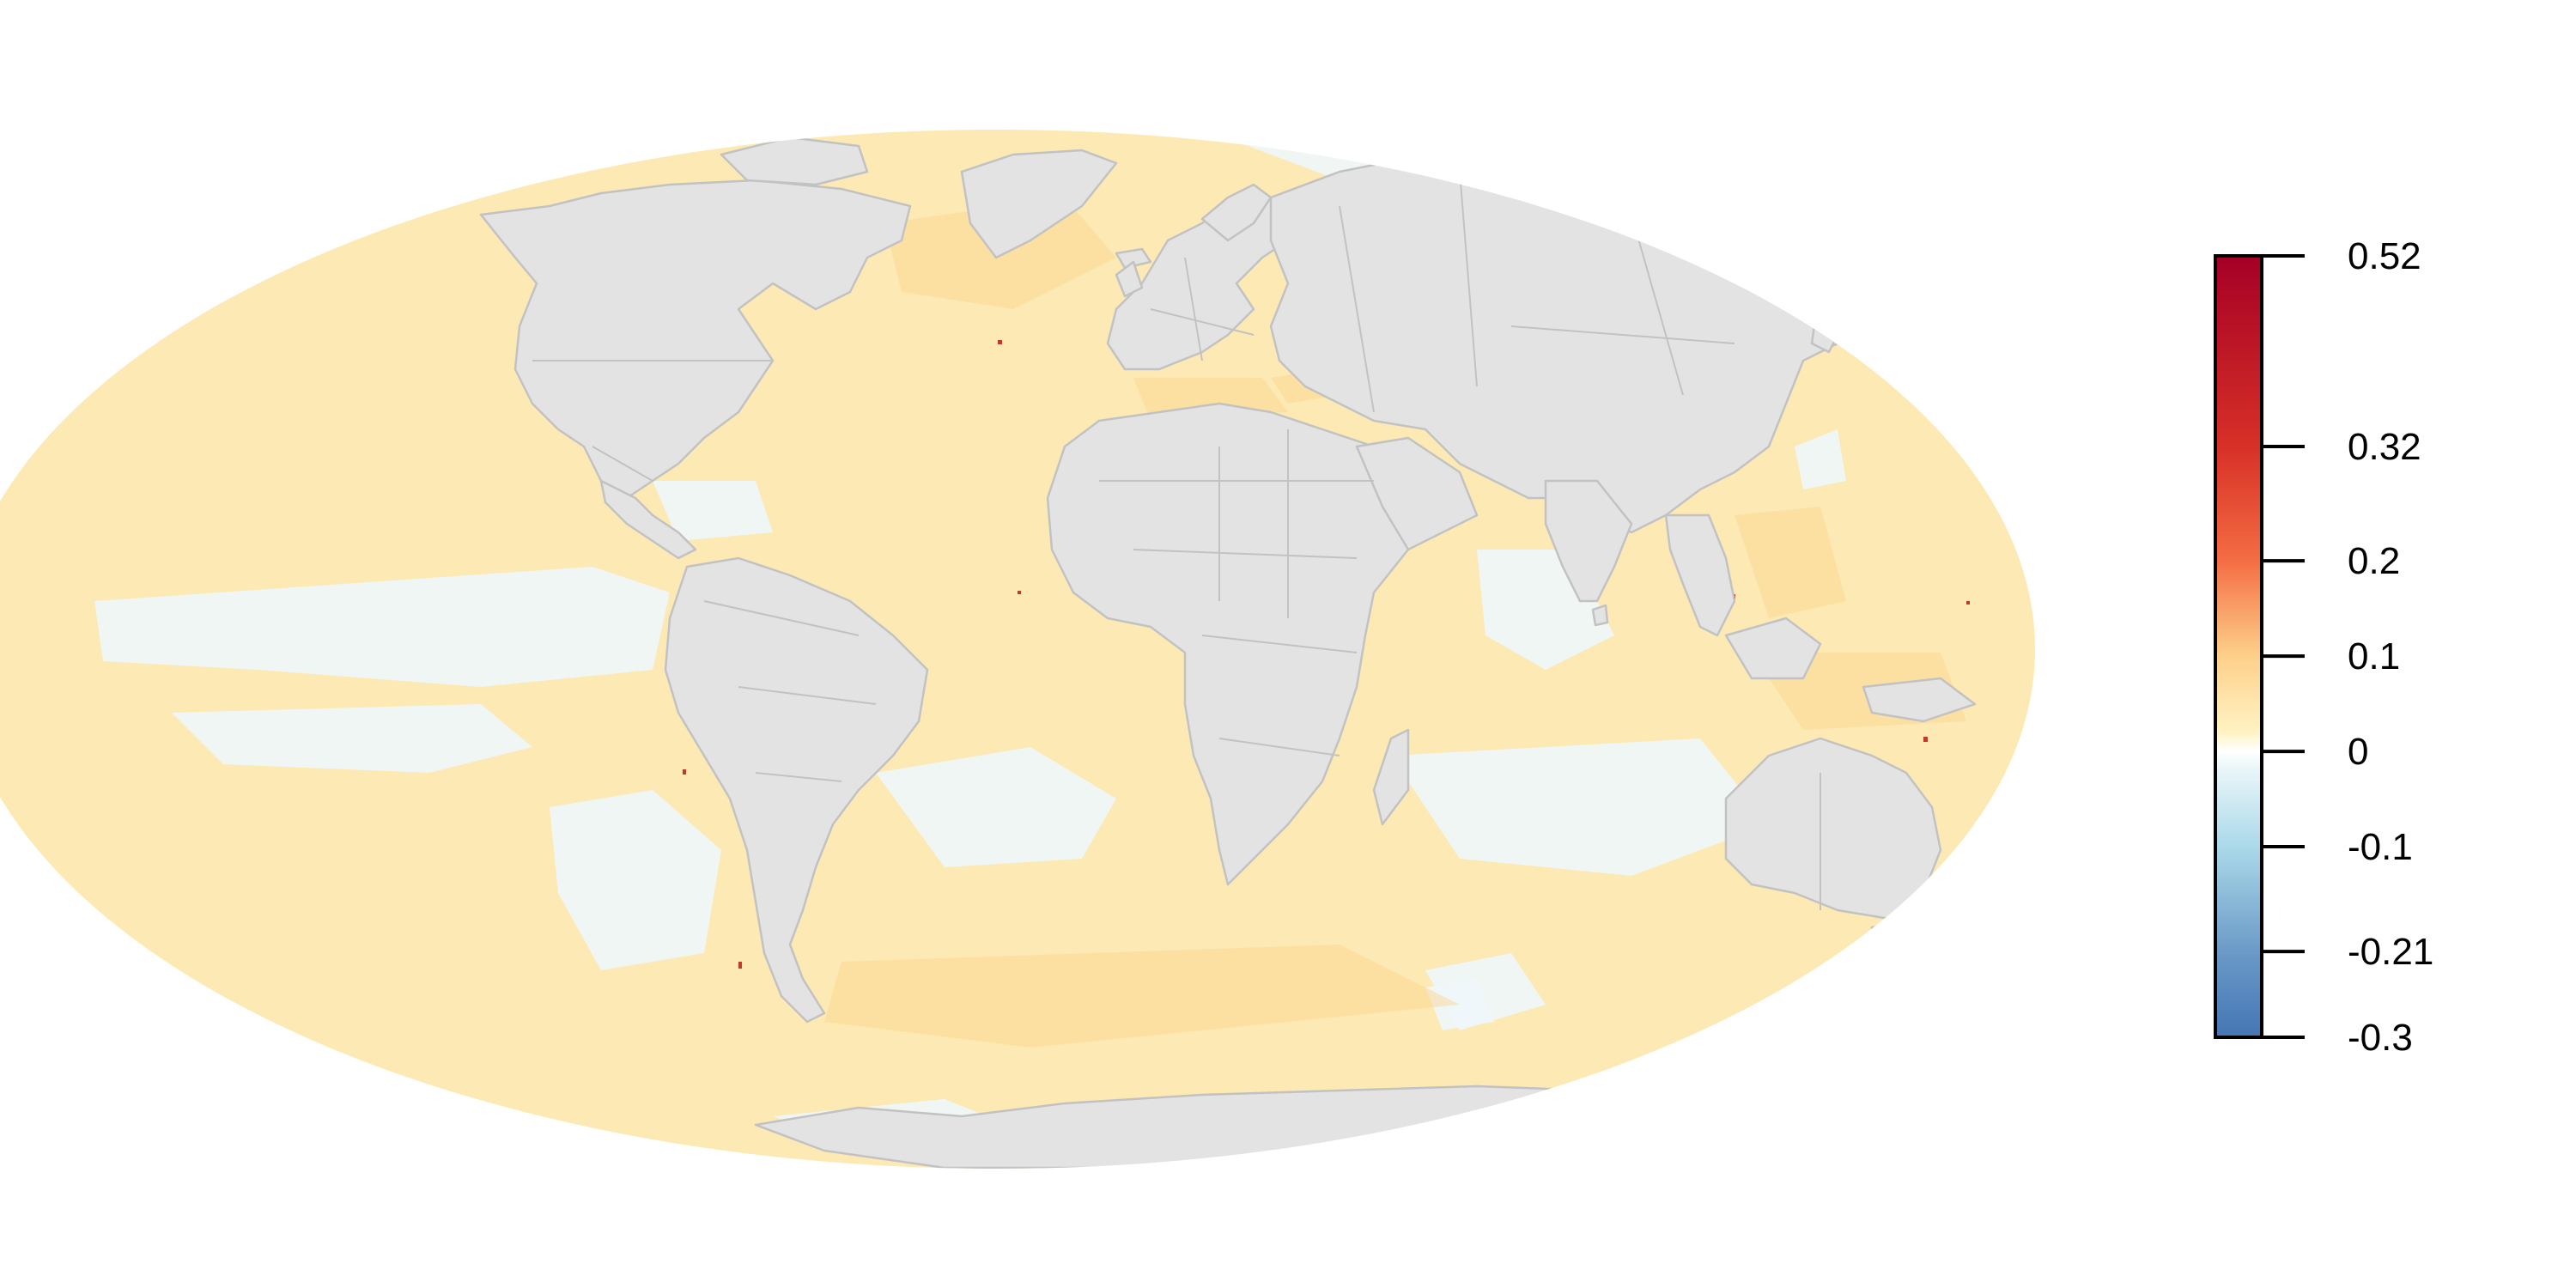 The width and height of the screenshot is (2576, 1288). Describe the element at coordinates (1039, 204) in the screenshot. I see `greenland` at that location.